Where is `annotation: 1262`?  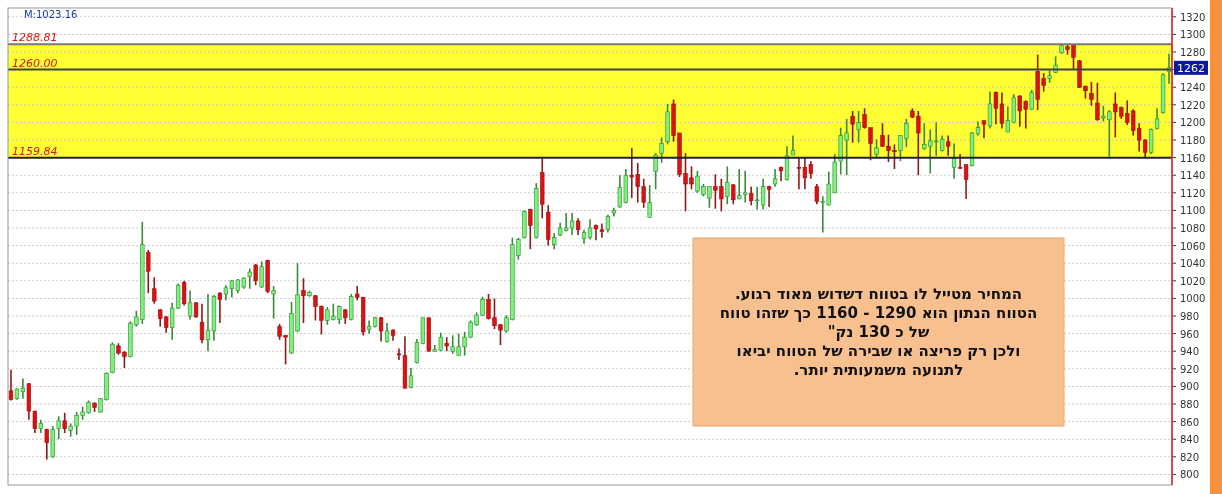
annotation: 1262 is located at coordinates (1191, 68).